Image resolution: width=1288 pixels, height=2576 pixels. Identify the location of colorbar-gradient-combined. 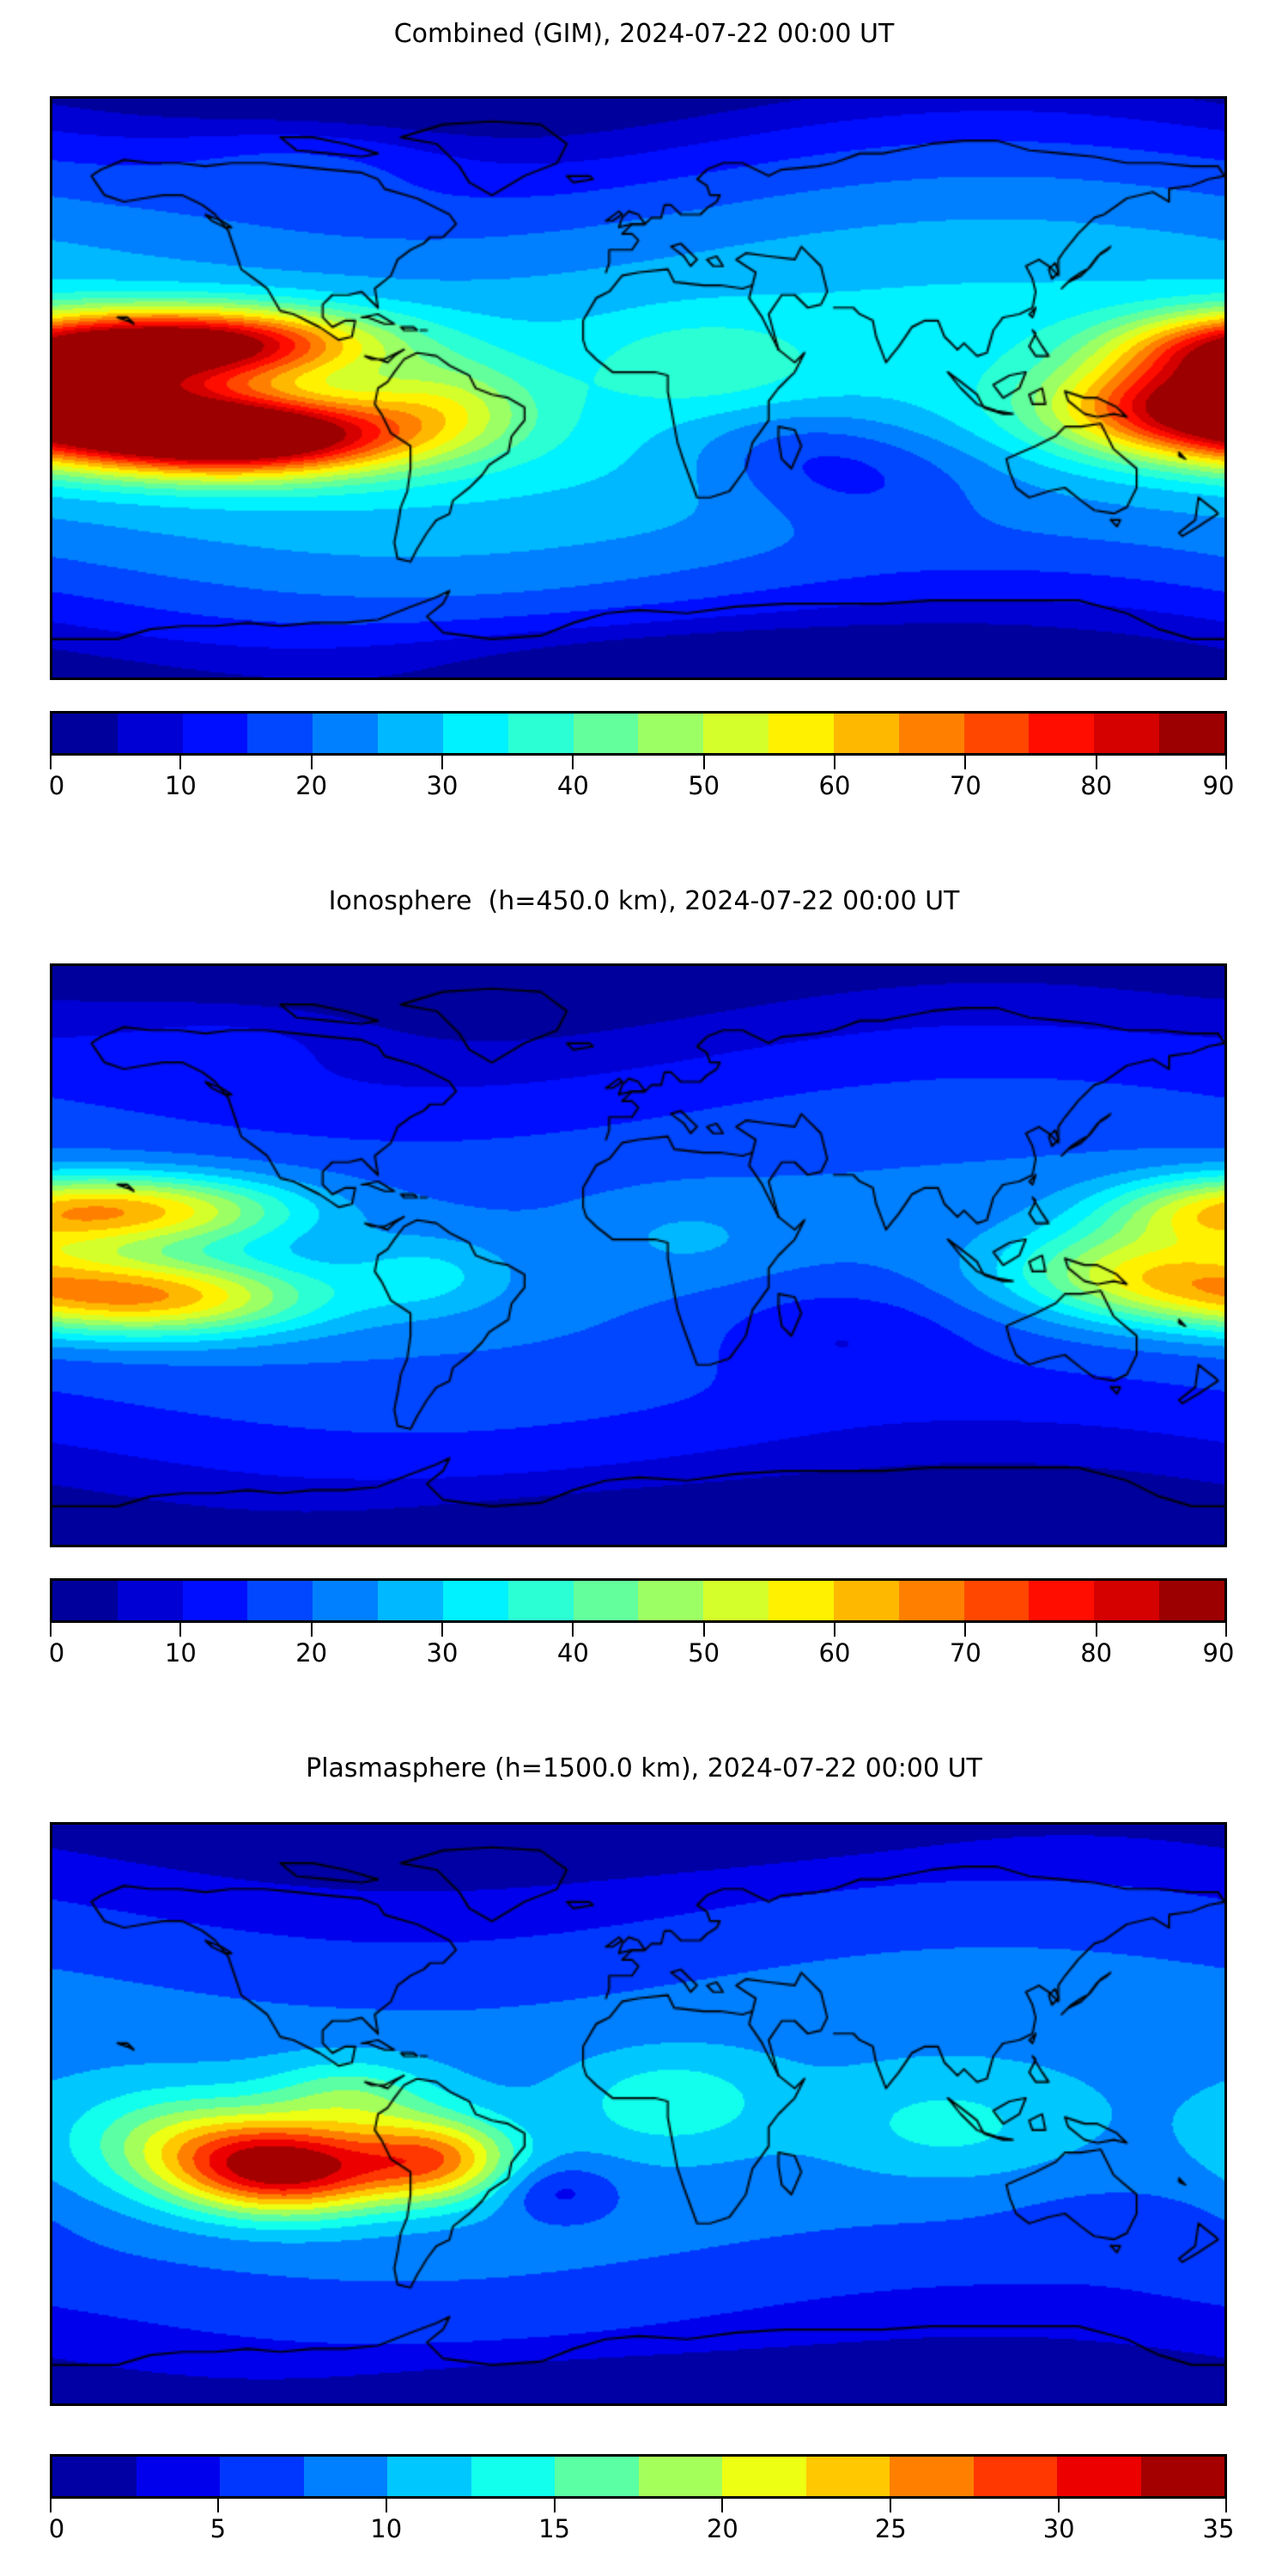
(638, 733).